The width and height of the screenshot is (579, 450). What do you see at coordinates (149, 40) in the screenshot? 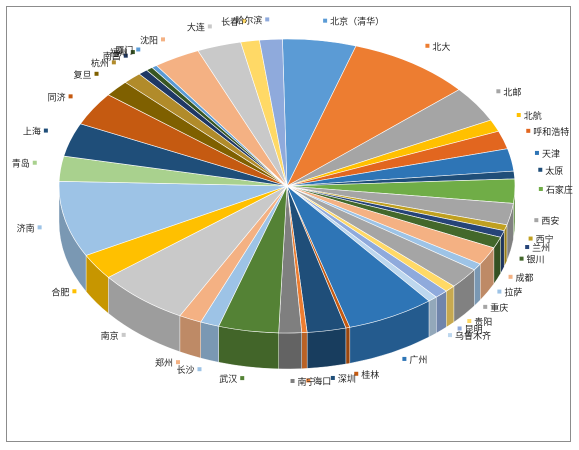
I see `data-label: 沈阳` at bounding box center [149, 40].